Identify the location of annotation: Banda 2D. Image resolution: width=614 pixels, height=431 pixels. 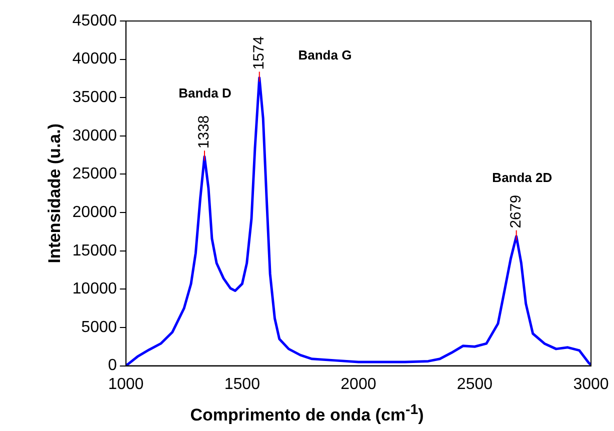
(522, 177).